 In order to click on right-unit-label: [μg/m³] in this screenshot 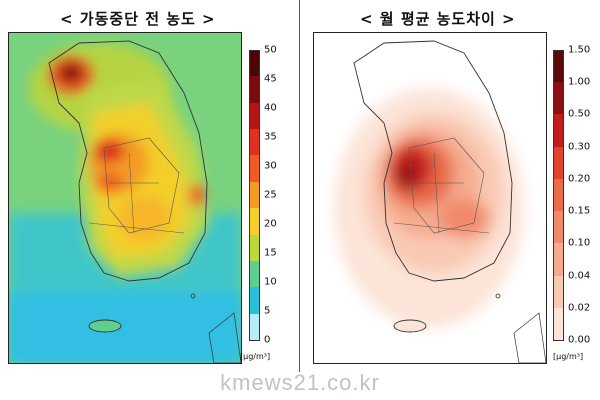, I will do `click(568, 356)`.